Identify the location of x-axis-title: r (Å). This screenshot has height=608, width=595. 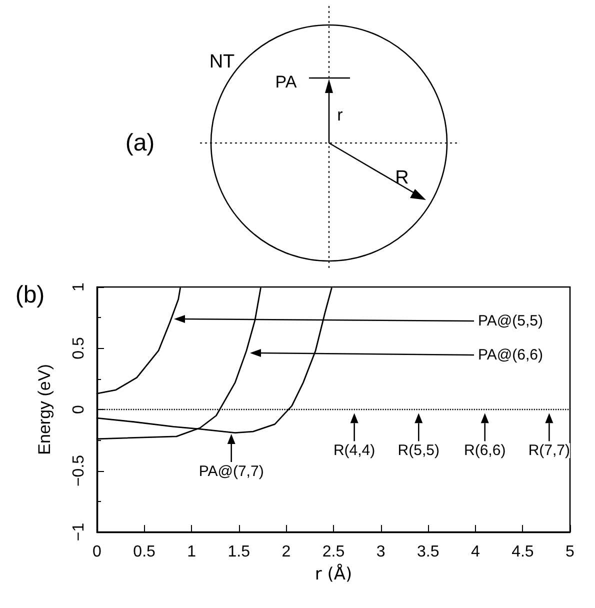
(333, 574).